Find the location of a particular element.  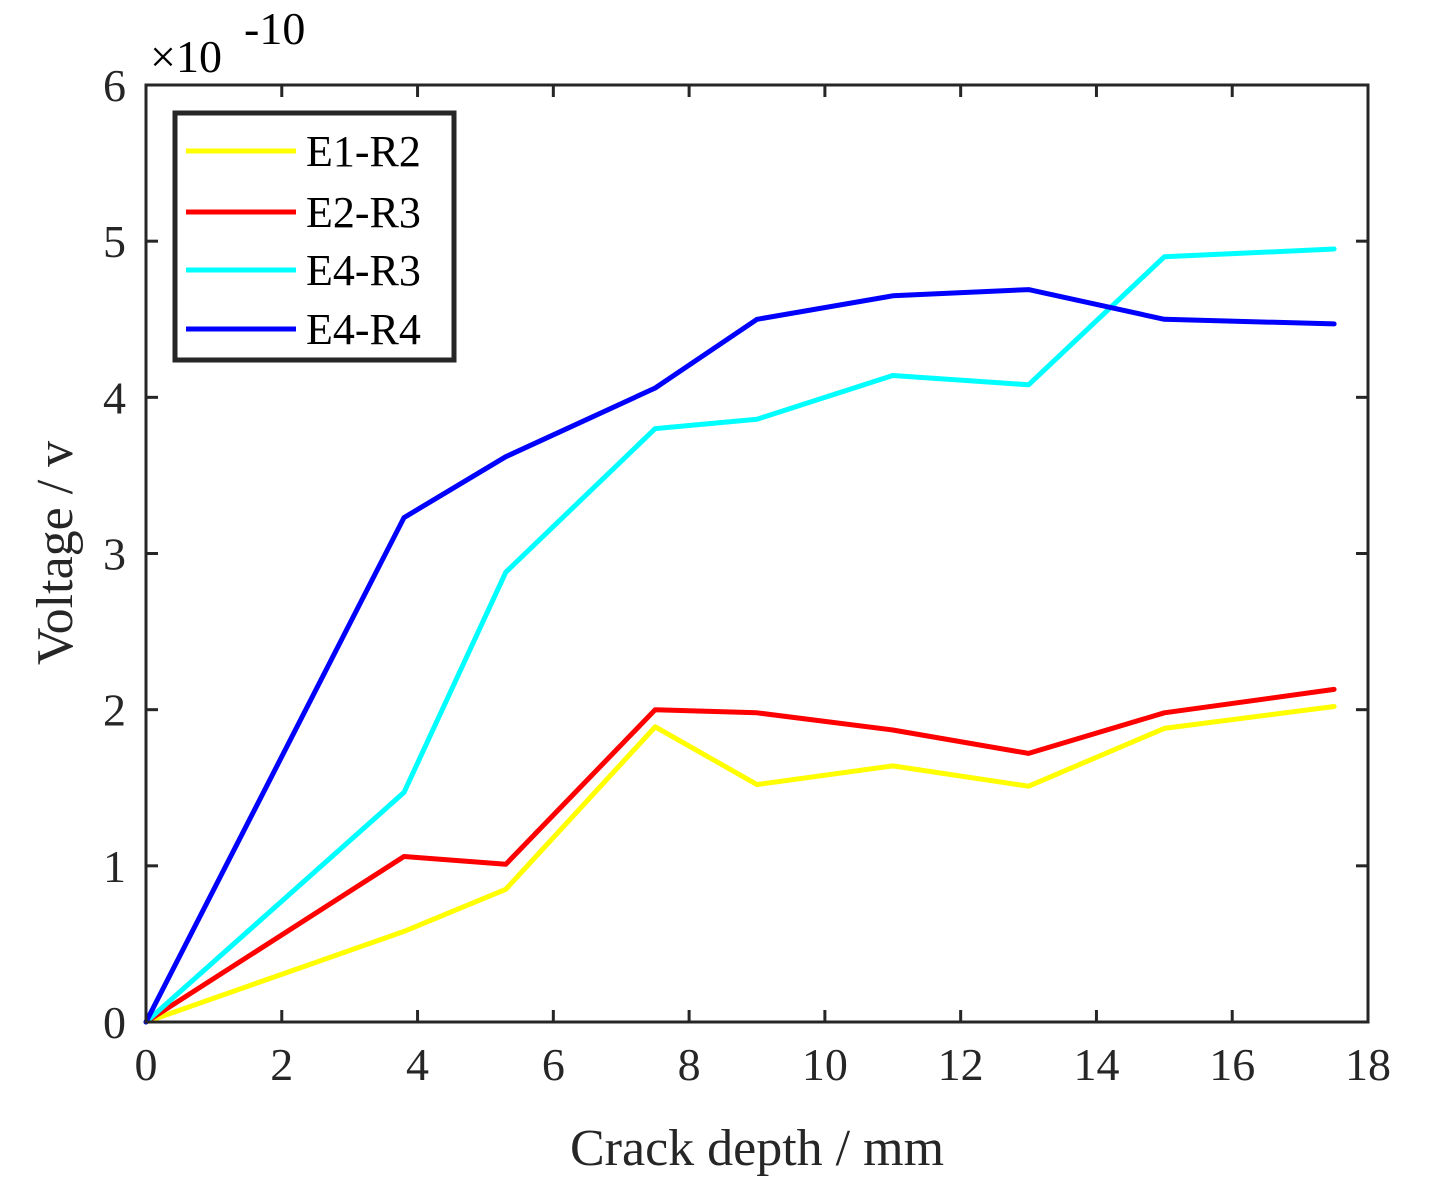

legend-entry-e4-r4: E4-R4 is located at coordinates (303, 329).